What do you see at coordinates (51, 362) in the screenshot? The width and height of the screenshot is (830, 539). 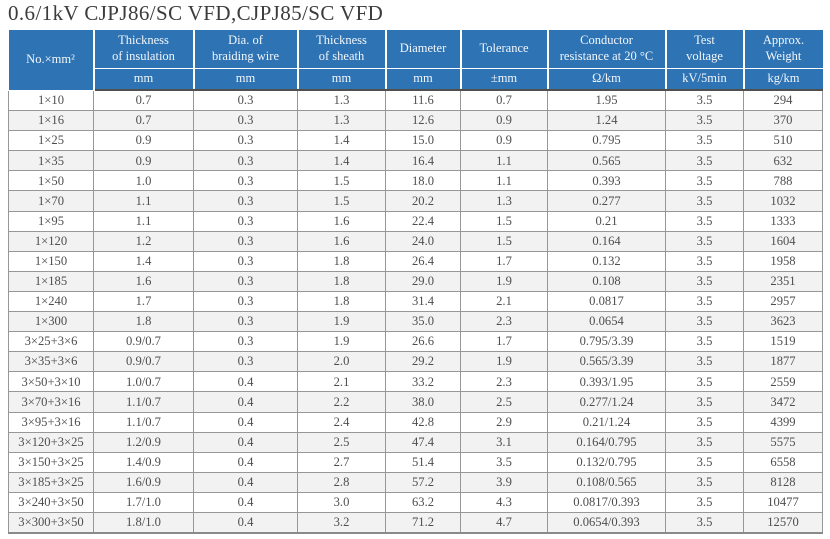 I see `row-label-cell: 3×35+3×6` at bounding box center [51, 362].